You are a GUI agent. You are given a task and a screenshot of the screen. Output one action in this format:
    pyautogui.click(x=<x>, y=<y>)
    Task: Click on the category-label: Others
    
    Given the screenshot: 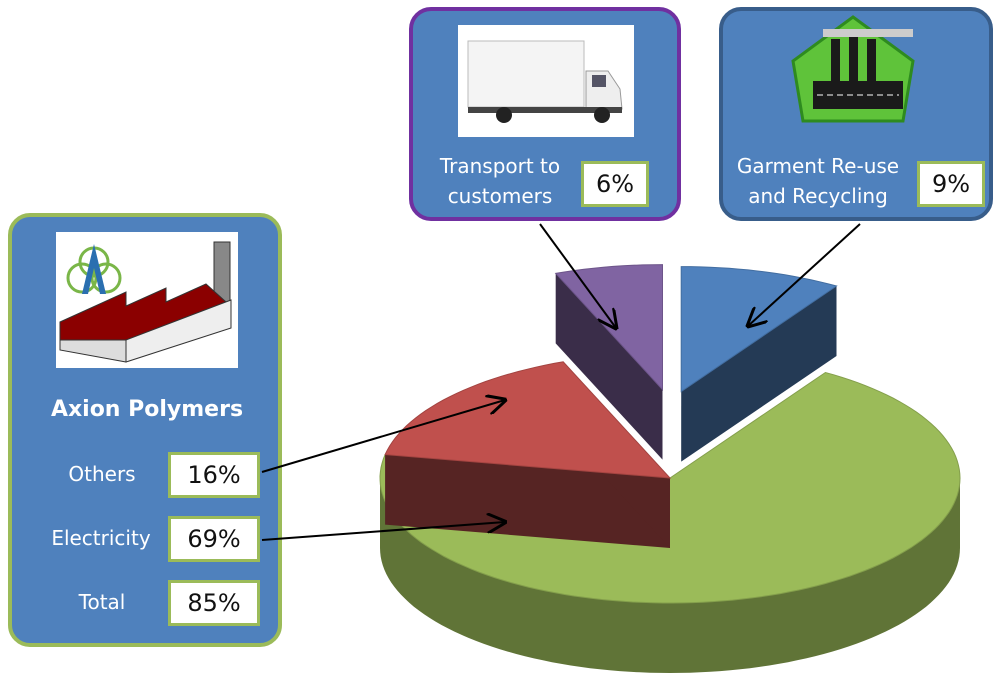 What is the action you would take?
    pyautogui.click(x=102, y=474)
    